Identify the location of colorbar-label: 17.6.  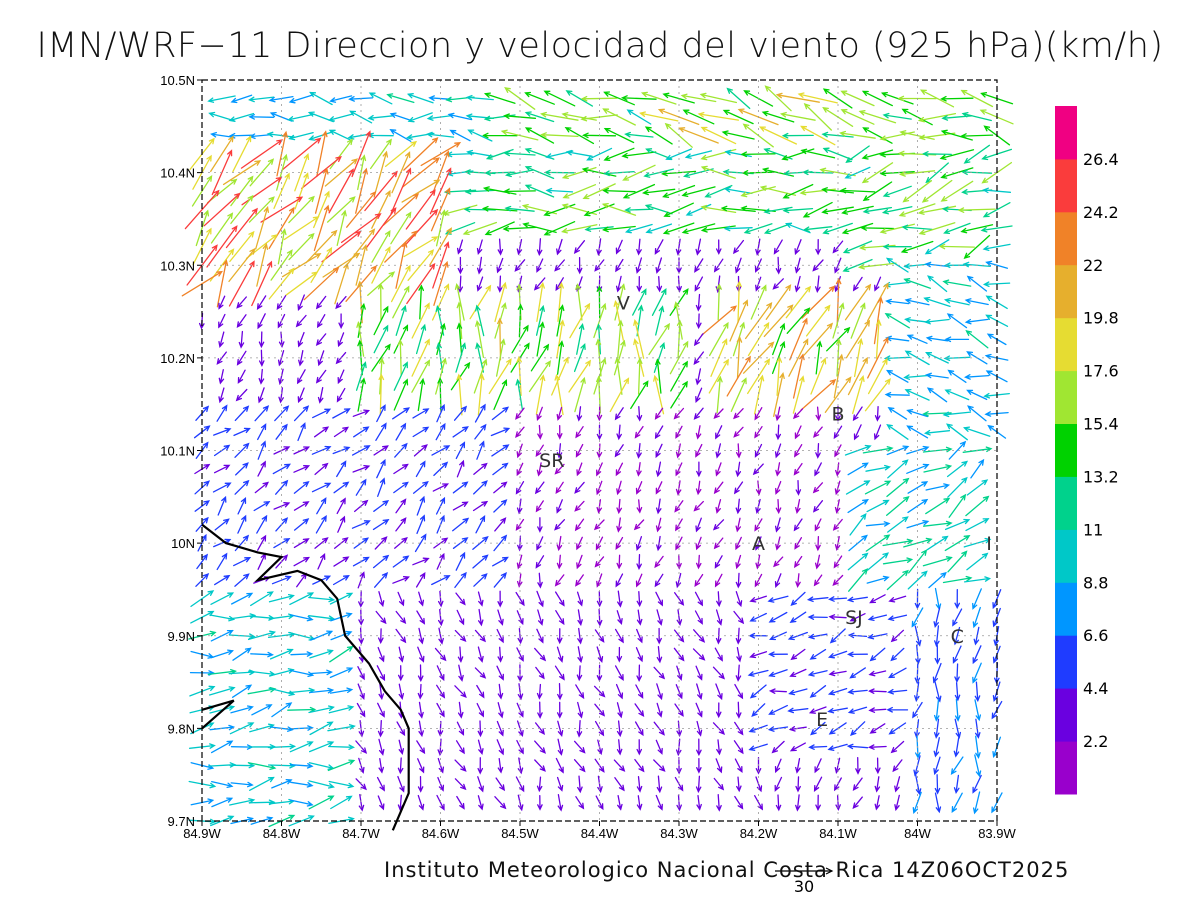
(1101, 371).